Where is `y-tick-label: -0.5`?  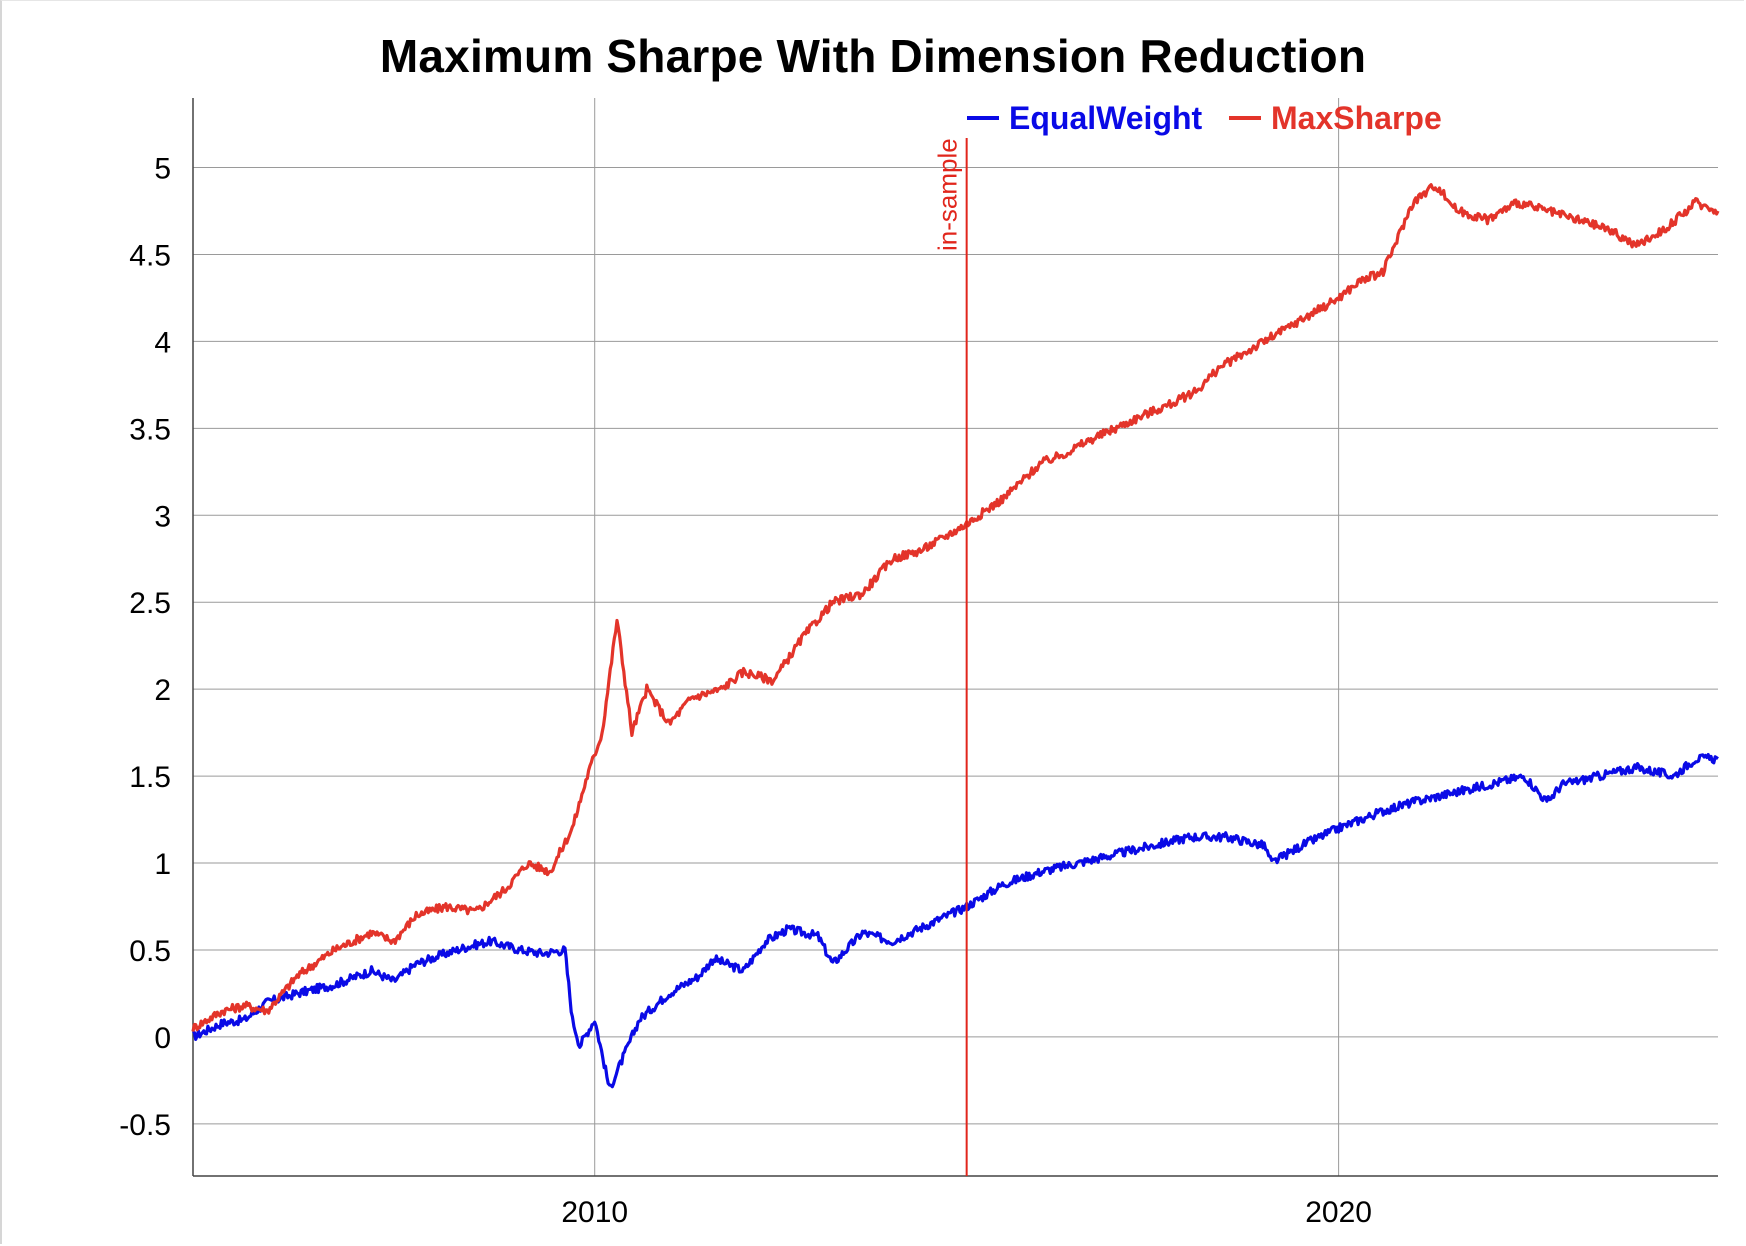 y-tick-label: -0.5 is located at coordinates (145, 1125).